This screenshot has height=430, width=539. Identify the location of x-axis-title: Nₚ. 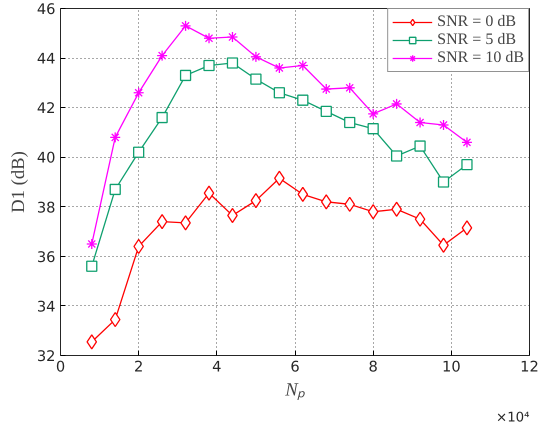
(295, 390).